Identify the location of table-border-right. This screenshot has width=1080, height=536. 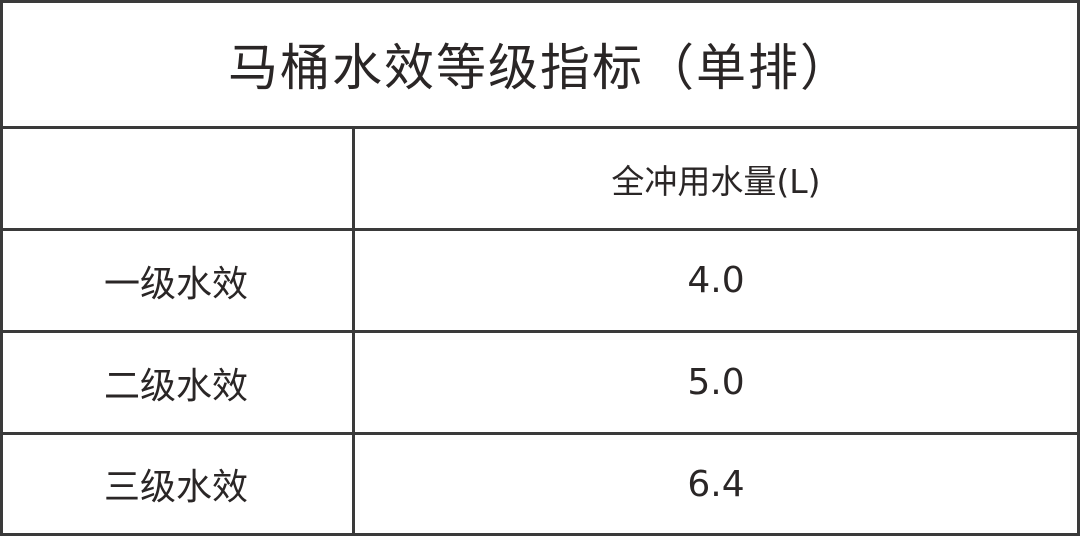
(1078, 268).